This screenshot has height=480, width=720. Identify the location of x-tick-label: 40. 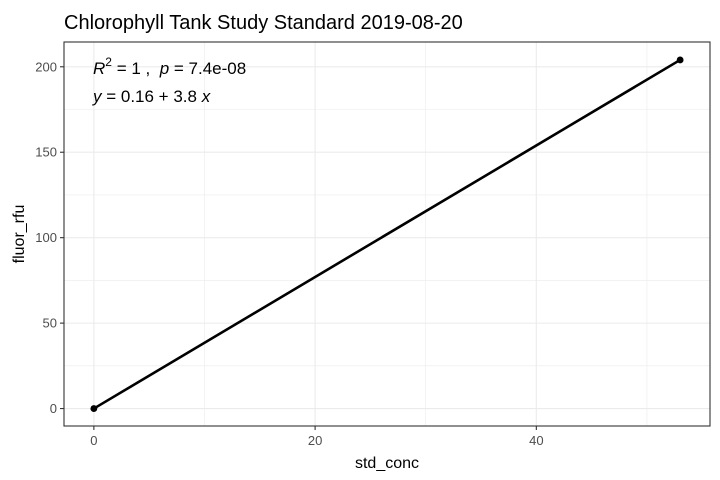
(536, 440).